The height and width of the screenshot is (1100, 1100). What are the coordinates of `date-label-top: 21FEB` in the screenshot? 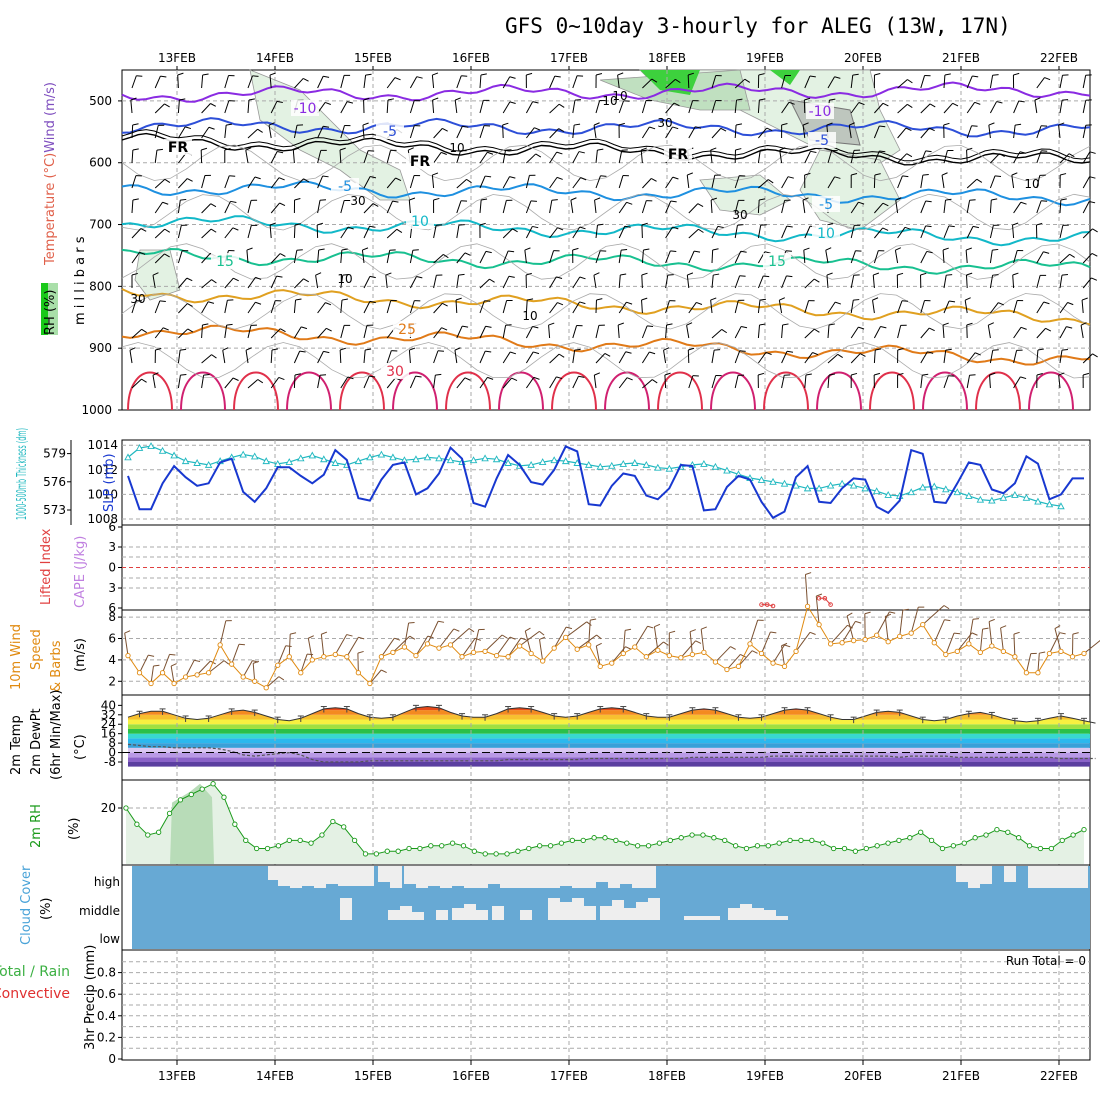 It's located at (961, 58).